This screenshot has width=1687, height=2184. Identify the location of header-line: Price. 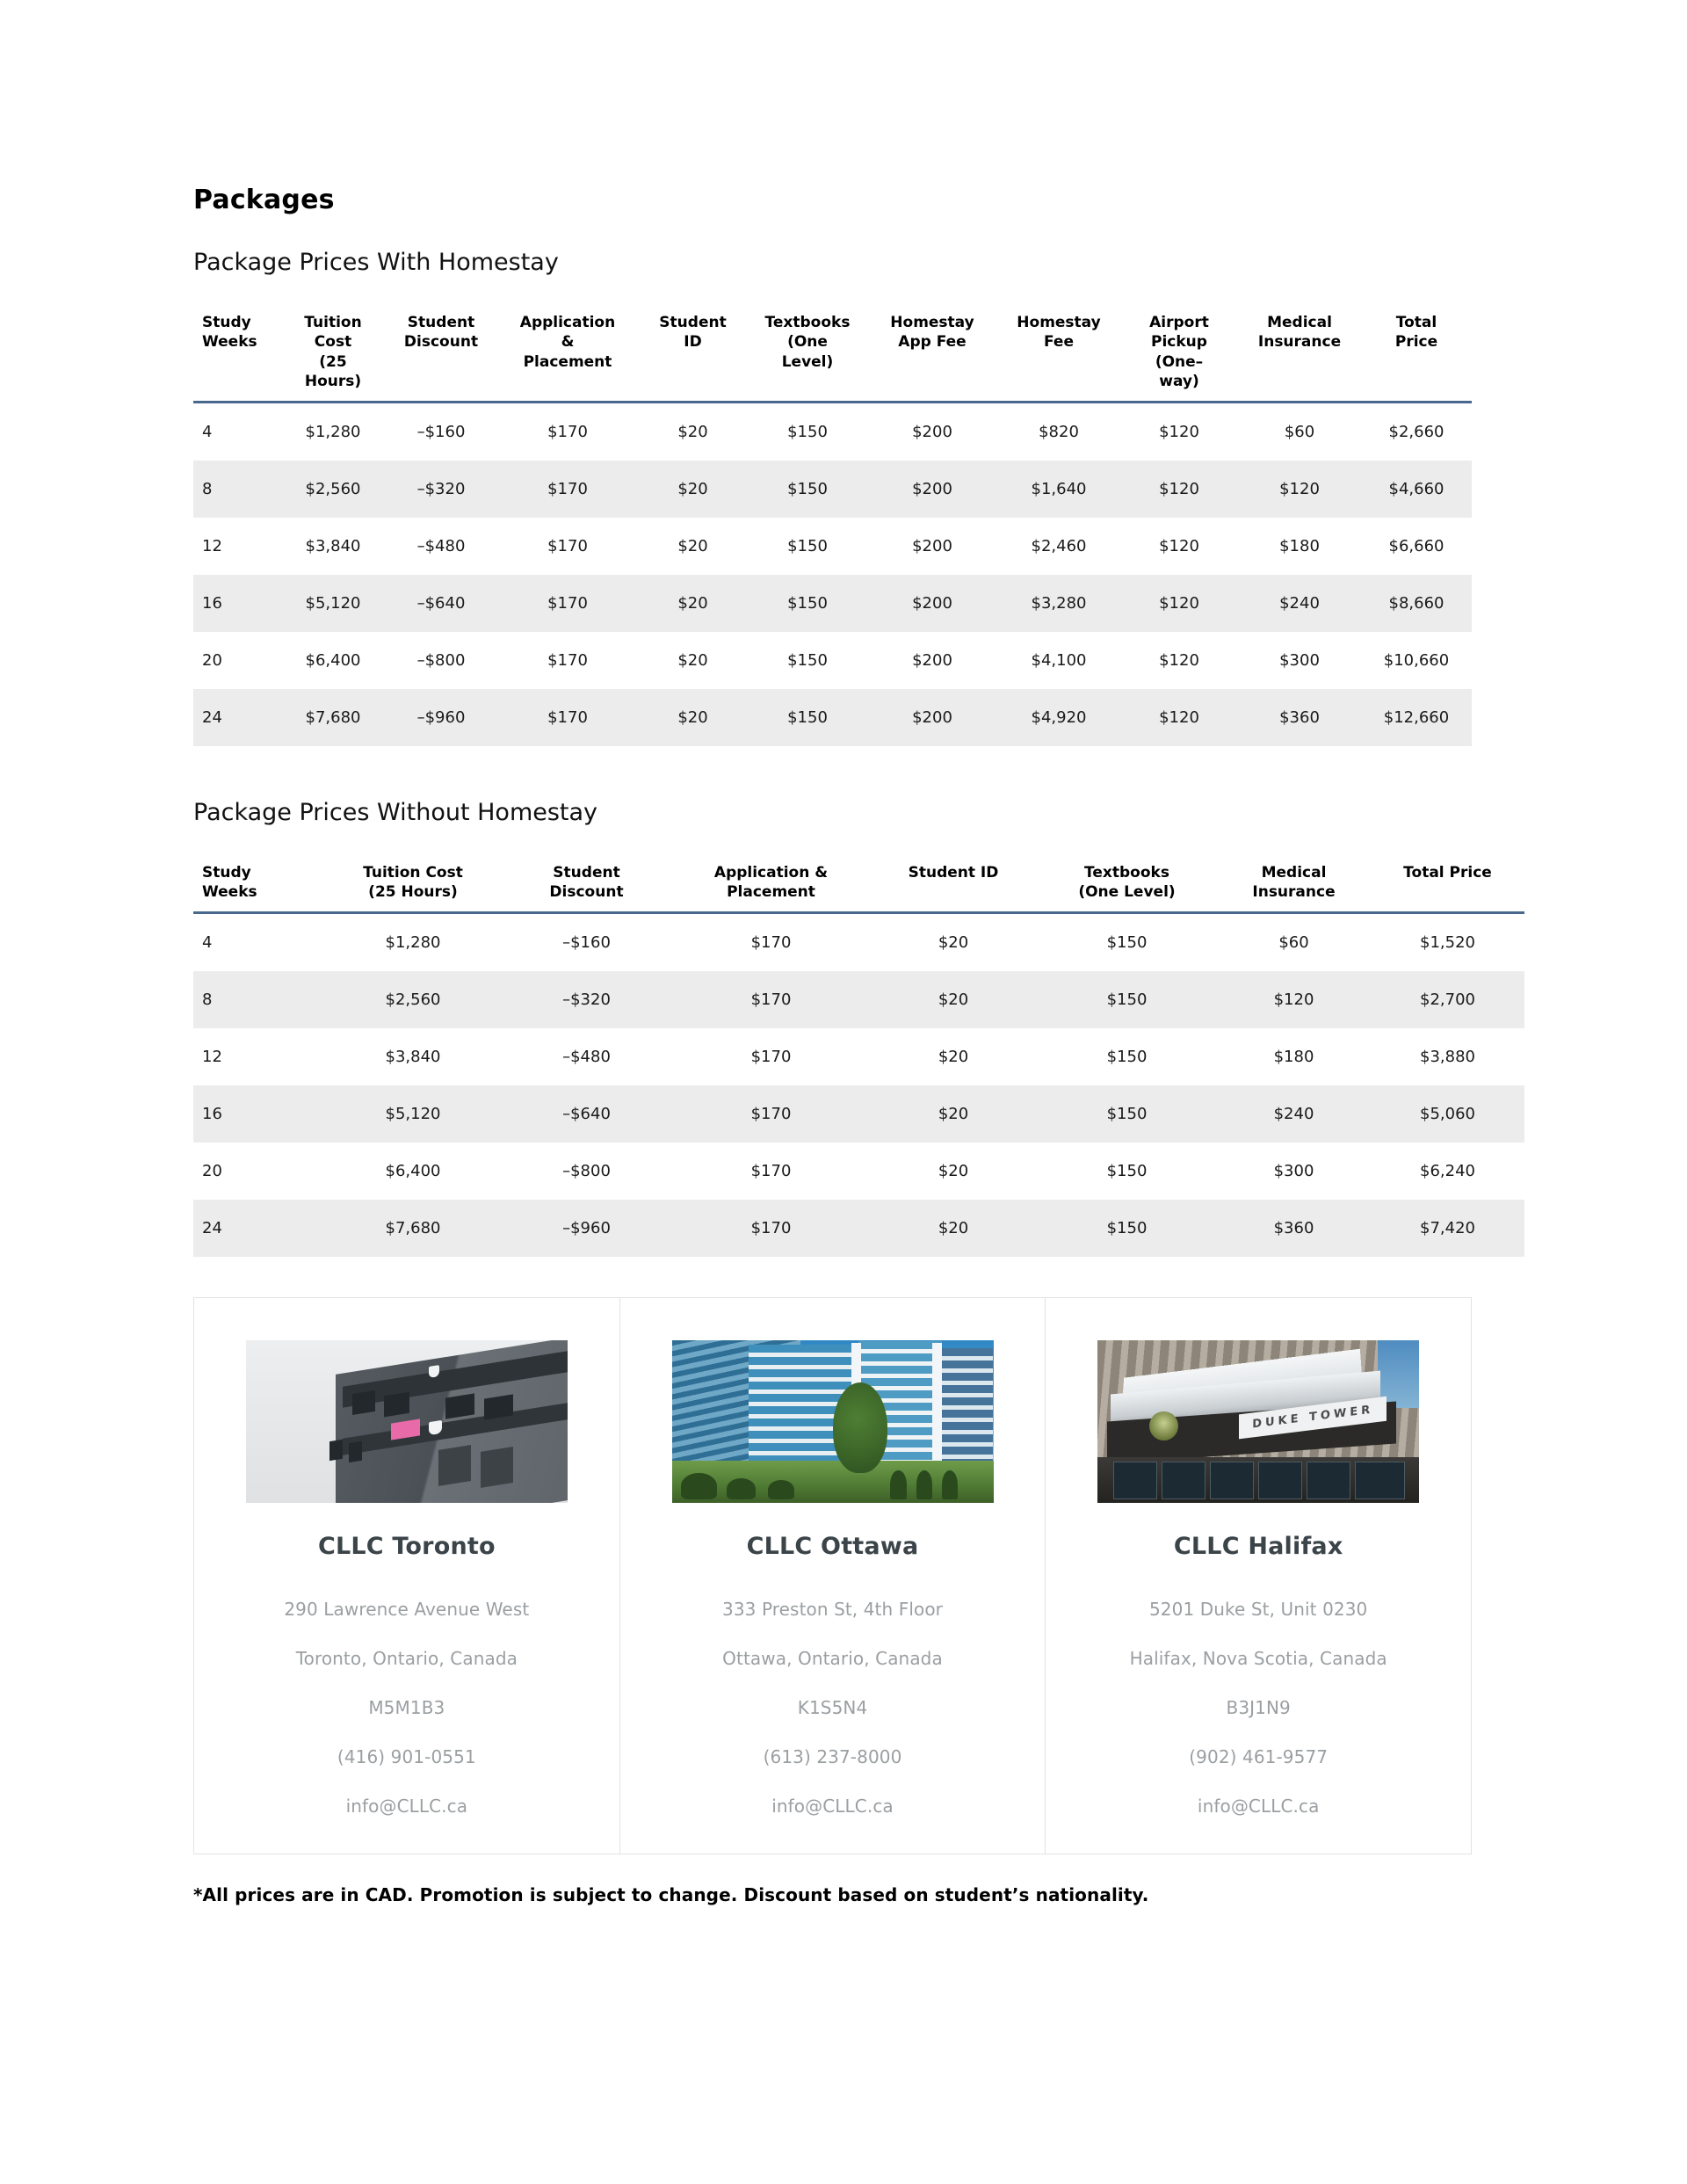
(1416, 342).